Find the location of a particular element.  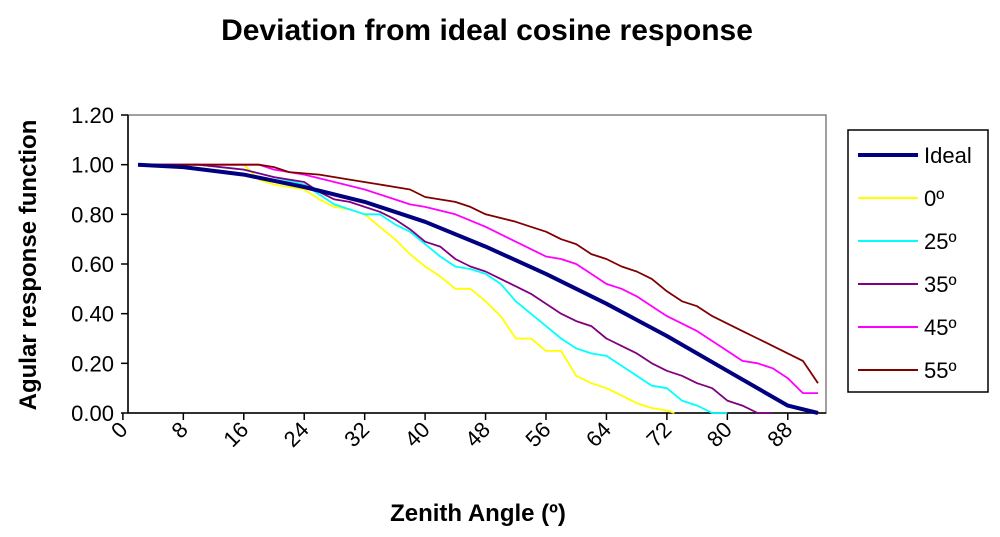

y-tick-label: 0.00 is located at coordinates (92, 413).